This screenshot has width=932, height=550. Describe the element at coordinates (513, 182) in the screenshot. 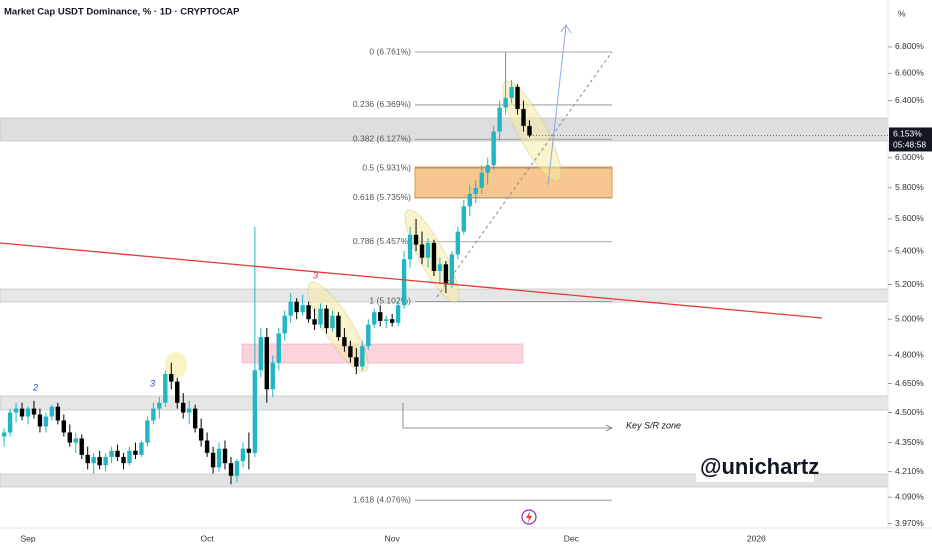

I see `demand-zone` at that location.